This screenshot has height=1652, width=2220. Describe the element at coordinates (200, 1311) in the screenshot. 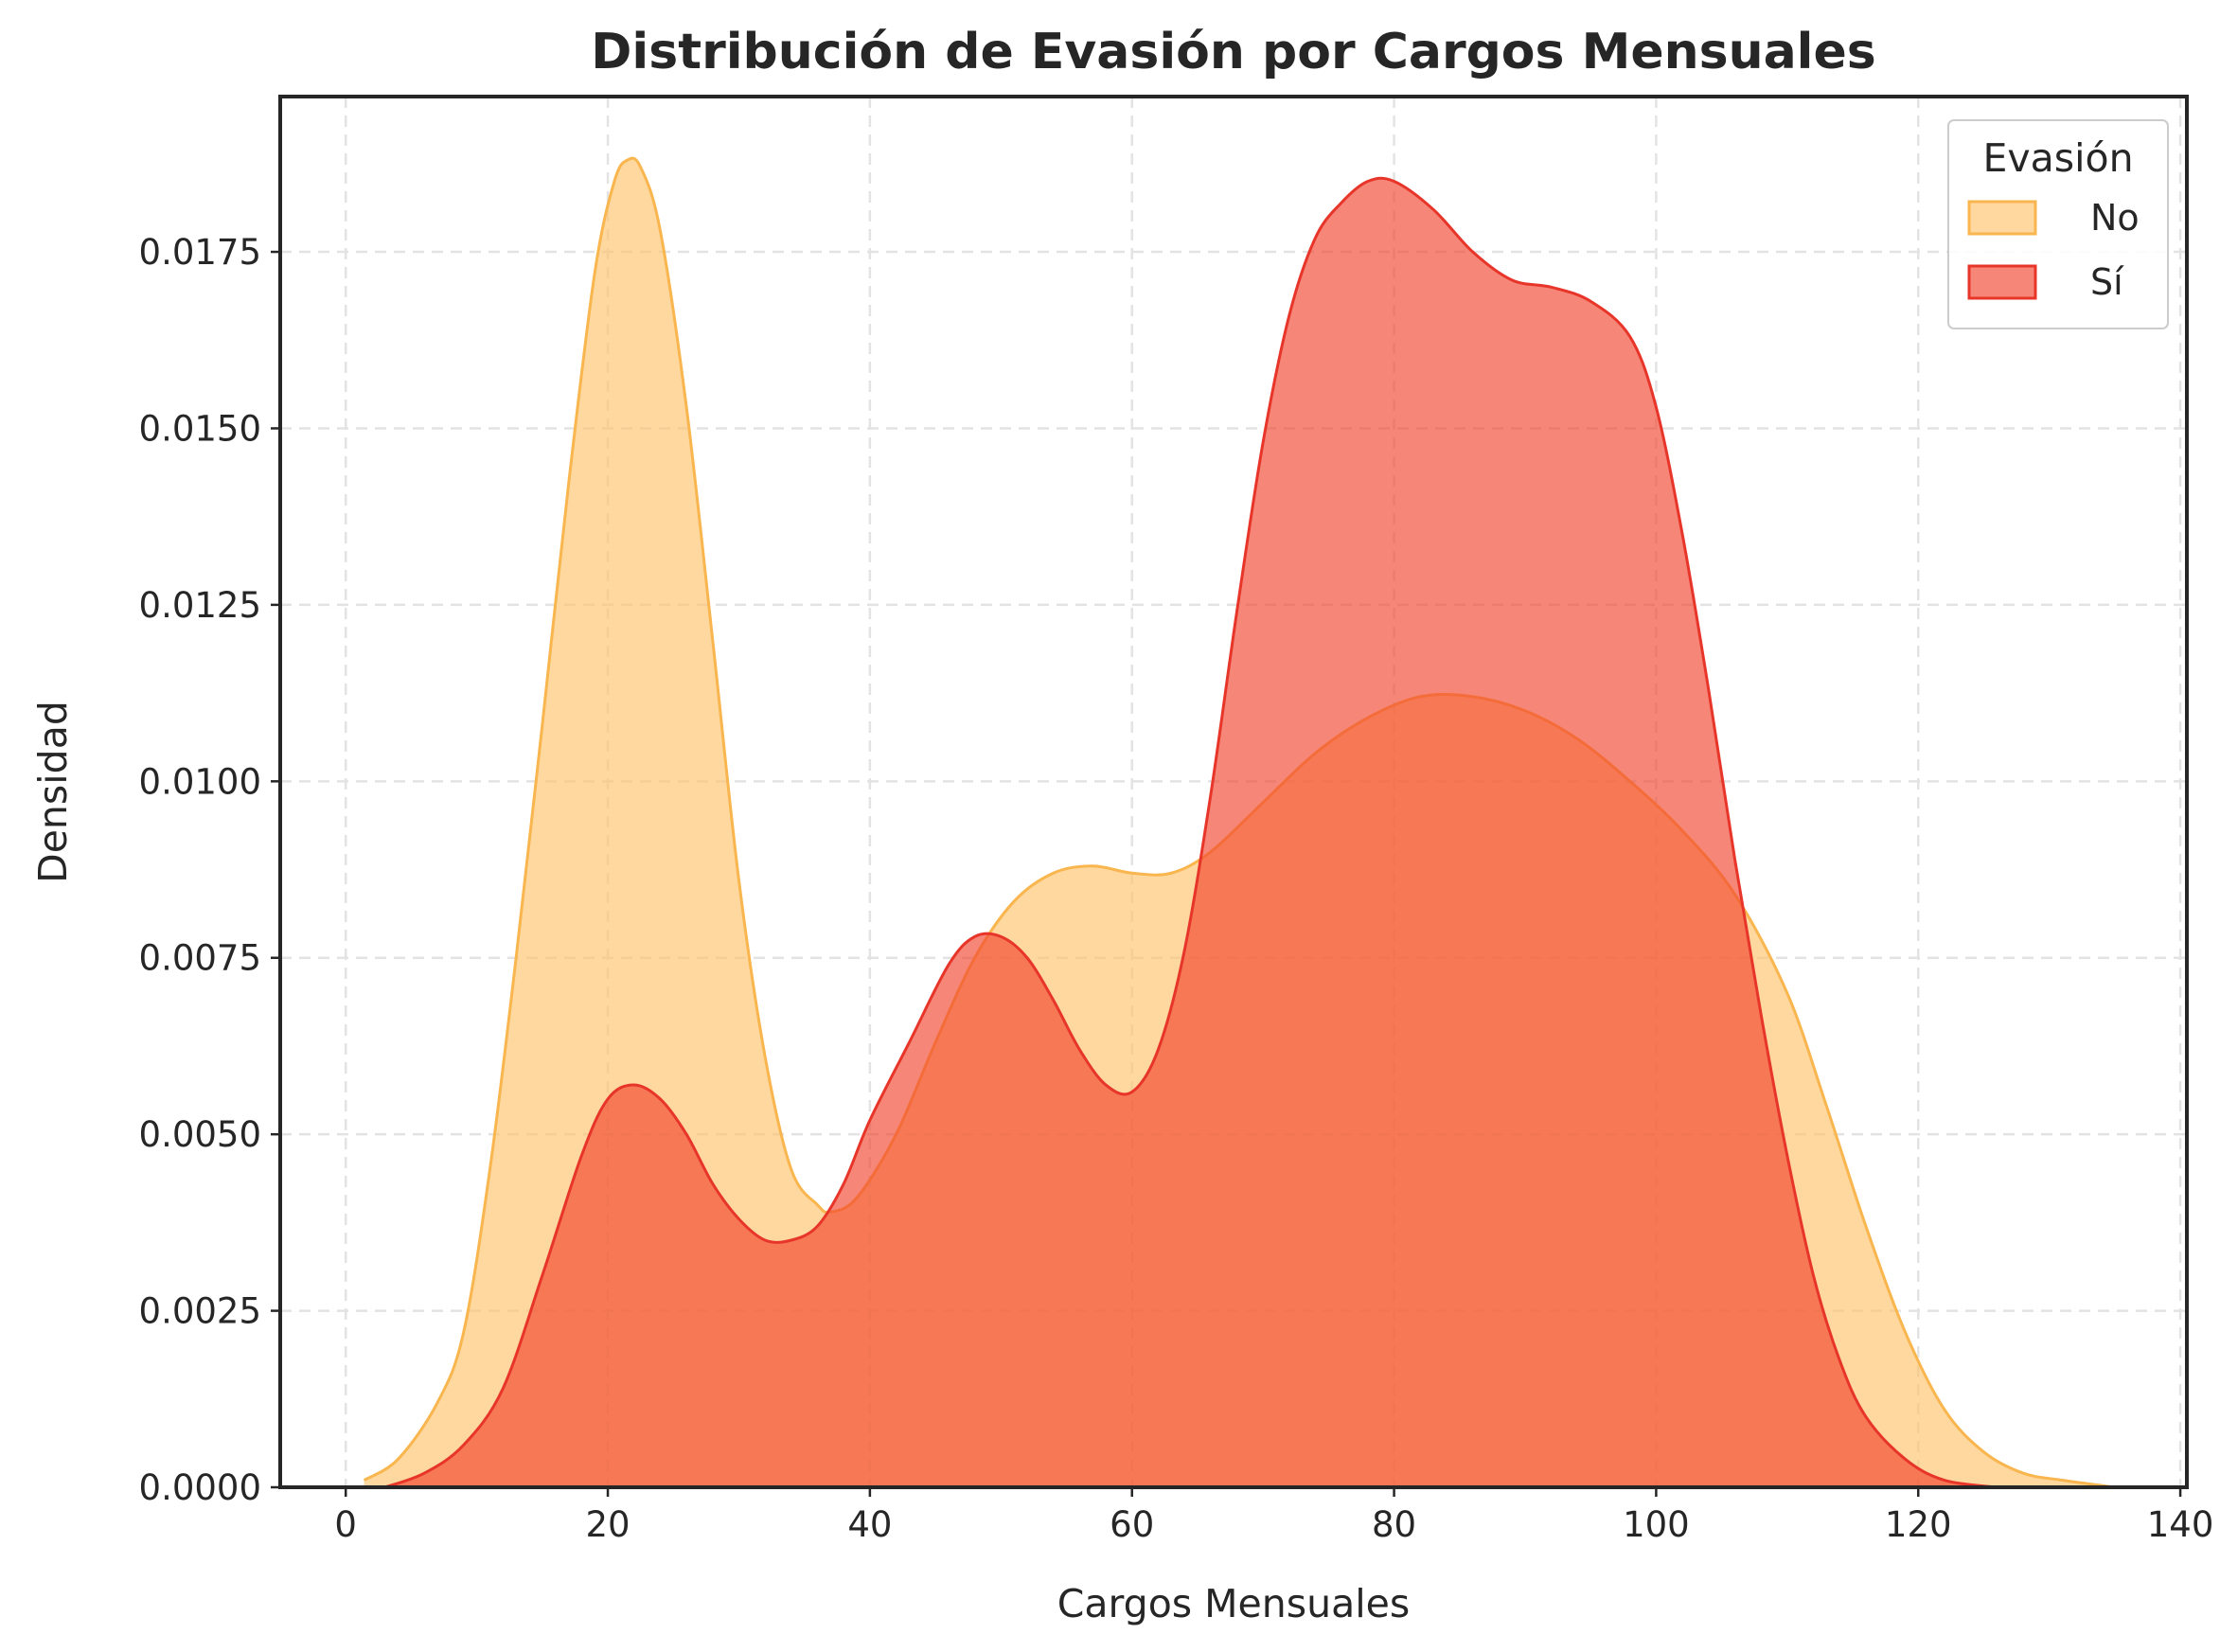

I see `y-tick-label: 0.0025` at that location.